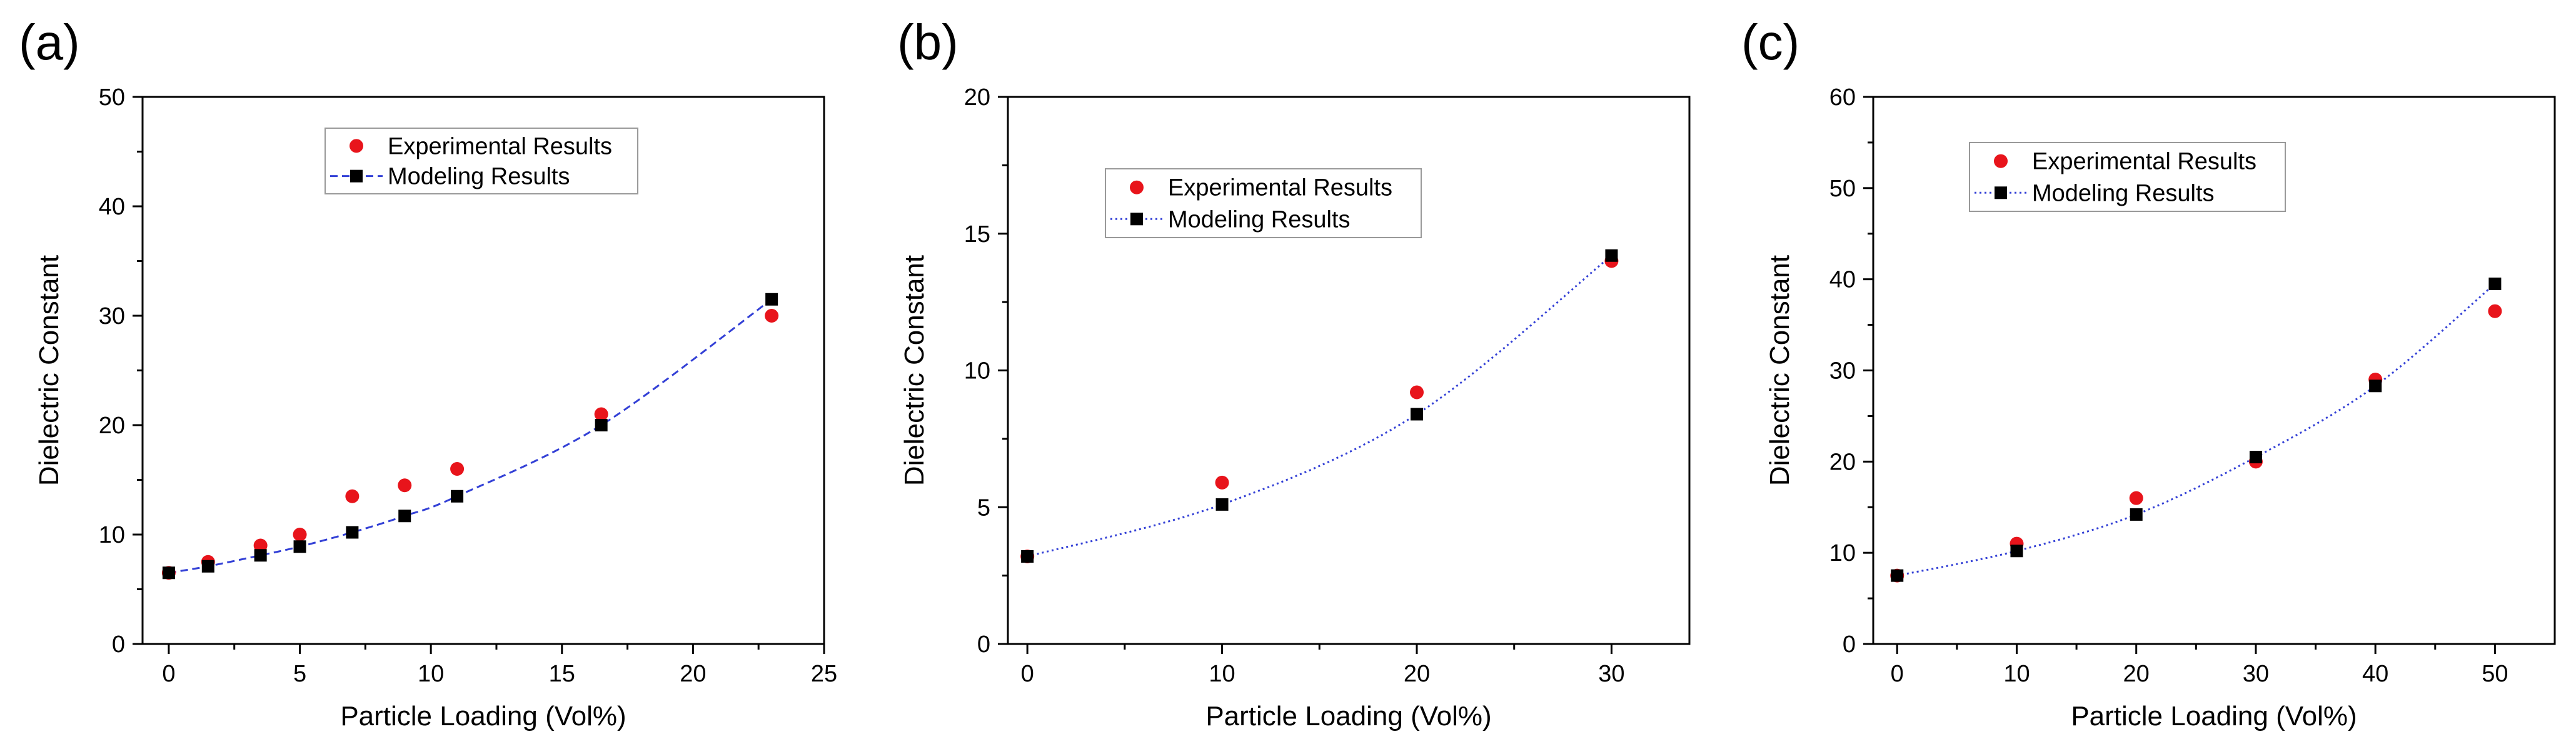 The width and height of the screenshot is (2576, 744). Describe the element at coordinates (1842, 97) in the screenshot. I see `y-tick-label: 60` at that location.